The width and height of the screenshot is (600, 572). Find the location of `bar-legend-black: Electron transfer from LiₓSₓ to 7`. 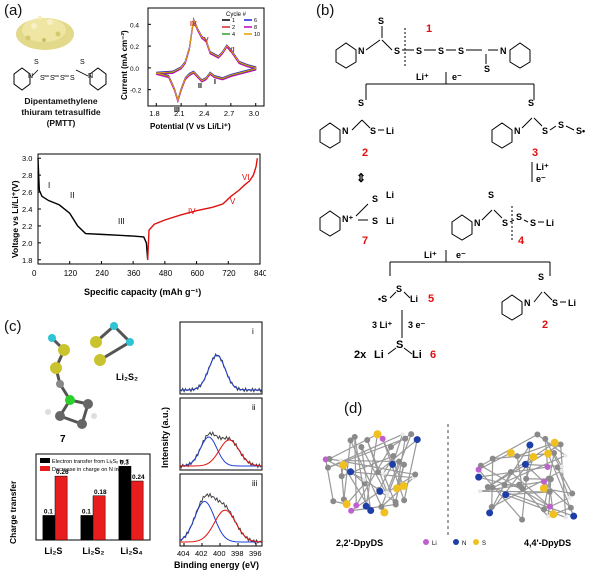

bar-legend-black: Electron transfer from LiₓSₓ to 7 is located at coordinates (90, 462).